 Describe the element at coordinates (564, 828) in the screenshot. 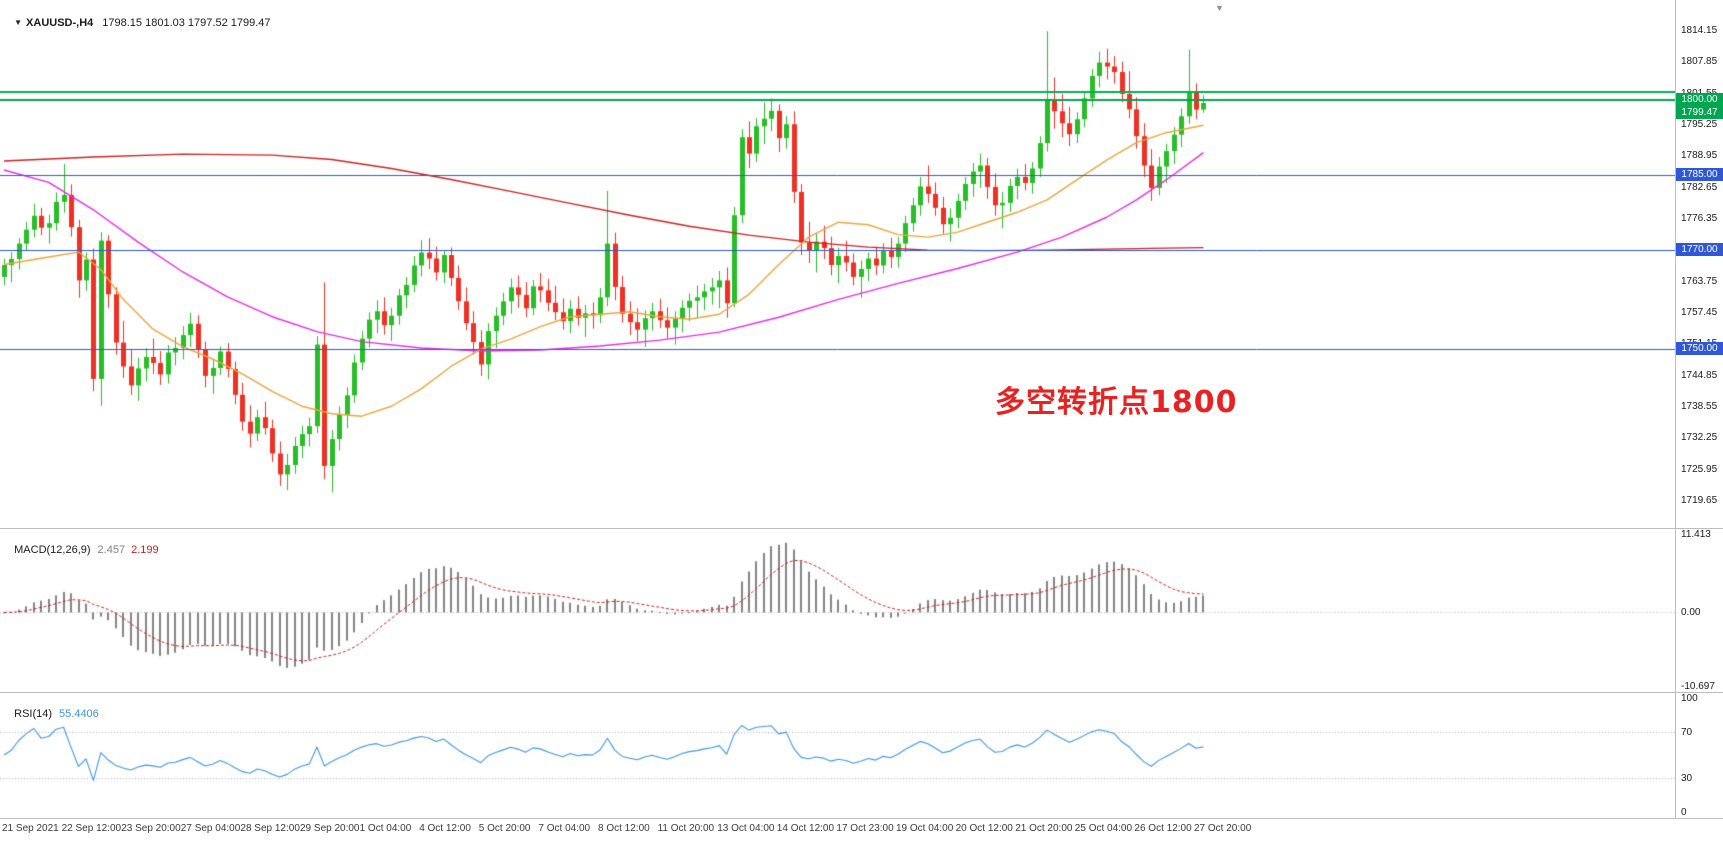

I see `time-axis-label: 7 Oct 04:00` at that location.